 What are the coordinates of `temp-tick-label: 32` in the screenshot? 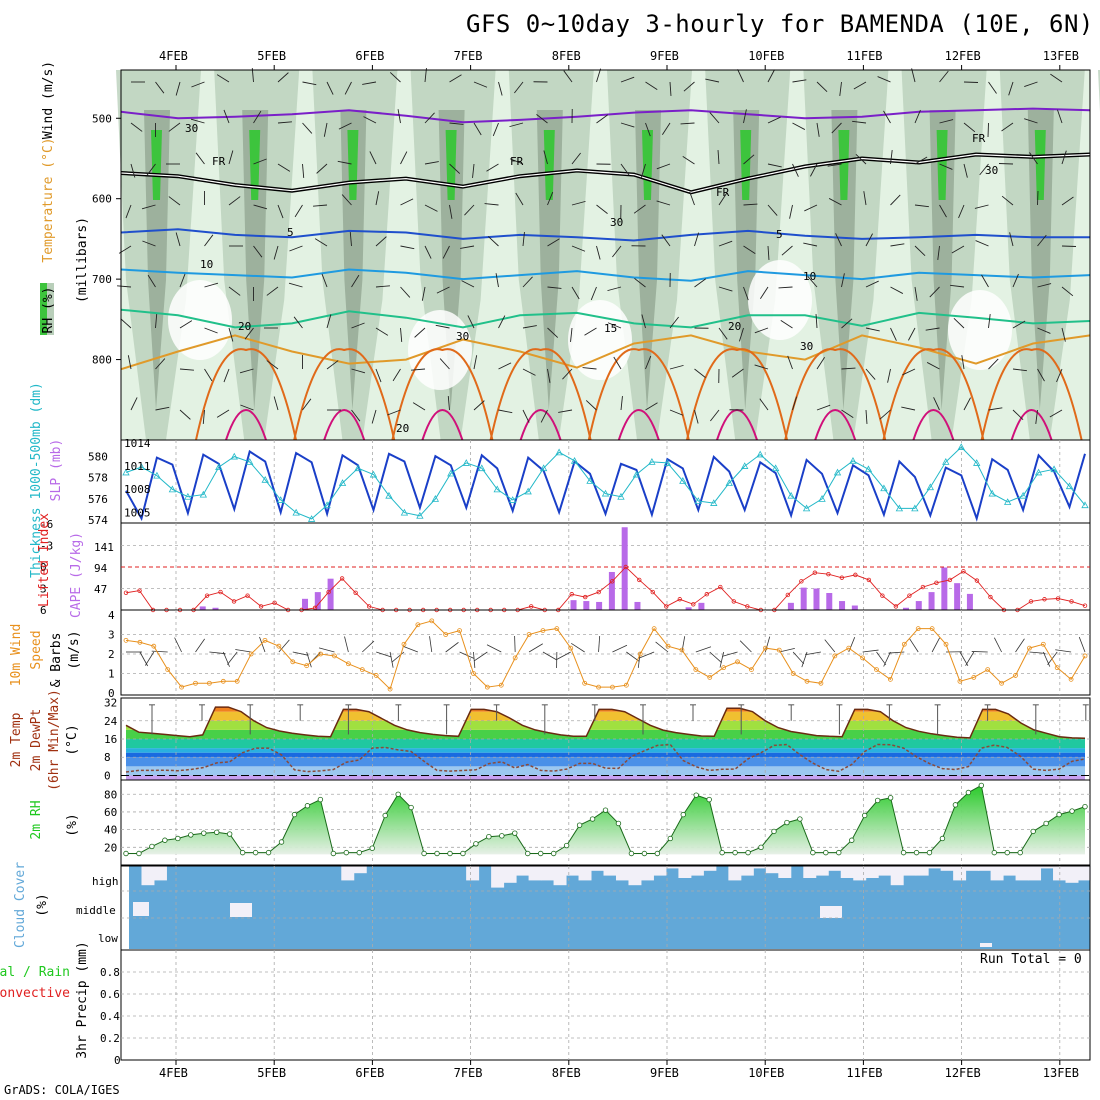 It's located at (110, 703).